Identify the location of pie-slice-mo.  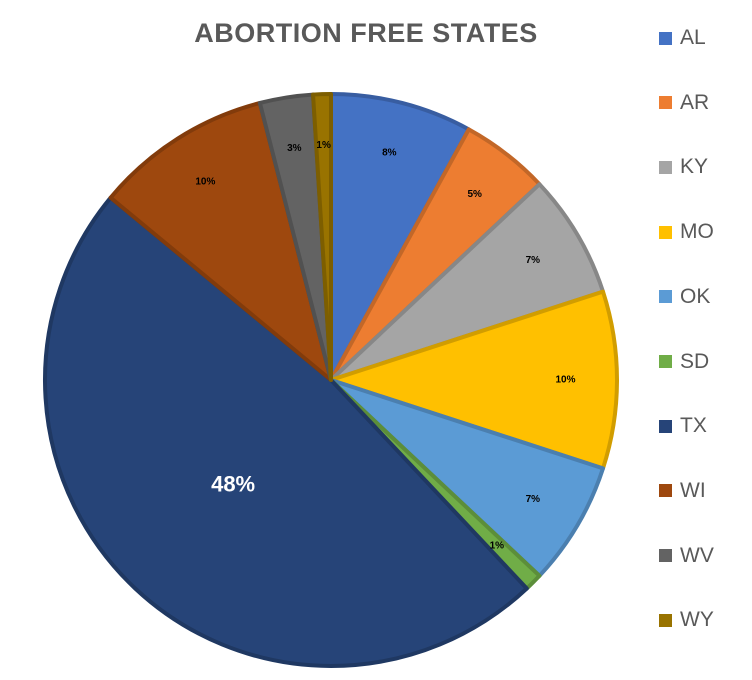
(474, 380).